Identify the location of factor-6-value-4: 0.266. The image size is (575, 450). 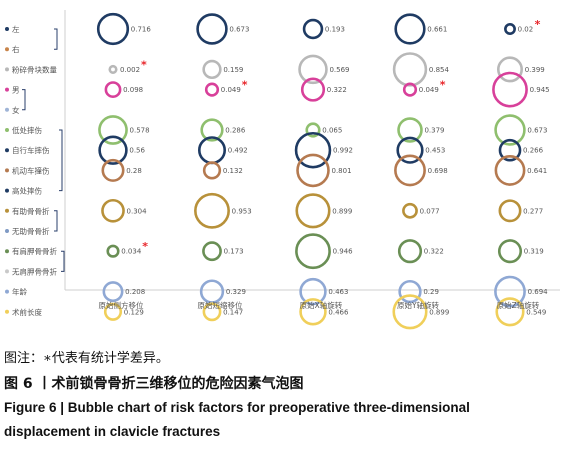
(533, 151).